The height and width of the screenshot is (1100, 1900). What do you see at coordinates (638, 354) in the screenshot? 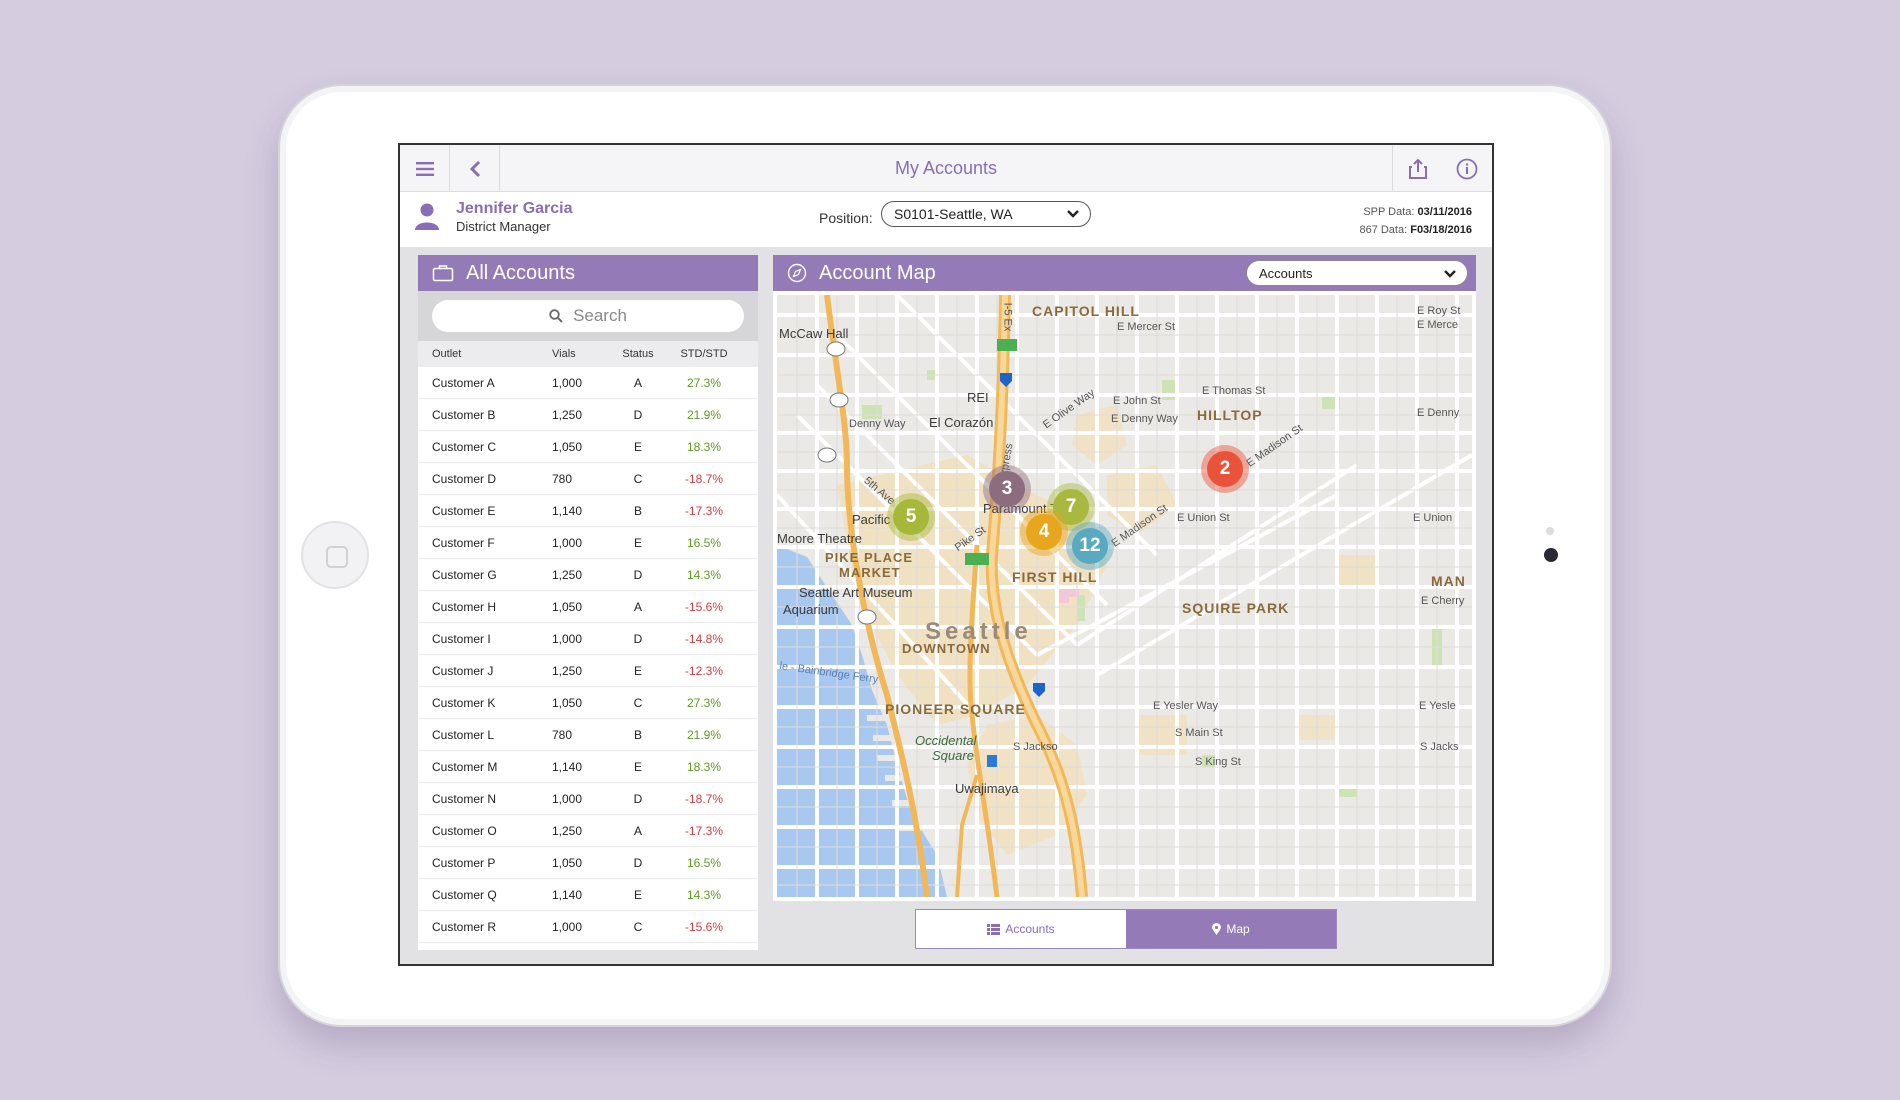
I see `column-status: Status` at bounding box center [638, 354].